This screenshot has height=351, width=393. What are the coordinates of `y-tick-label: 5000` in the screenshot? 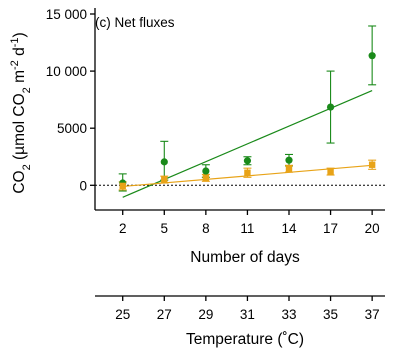 It's located at (72, 128).